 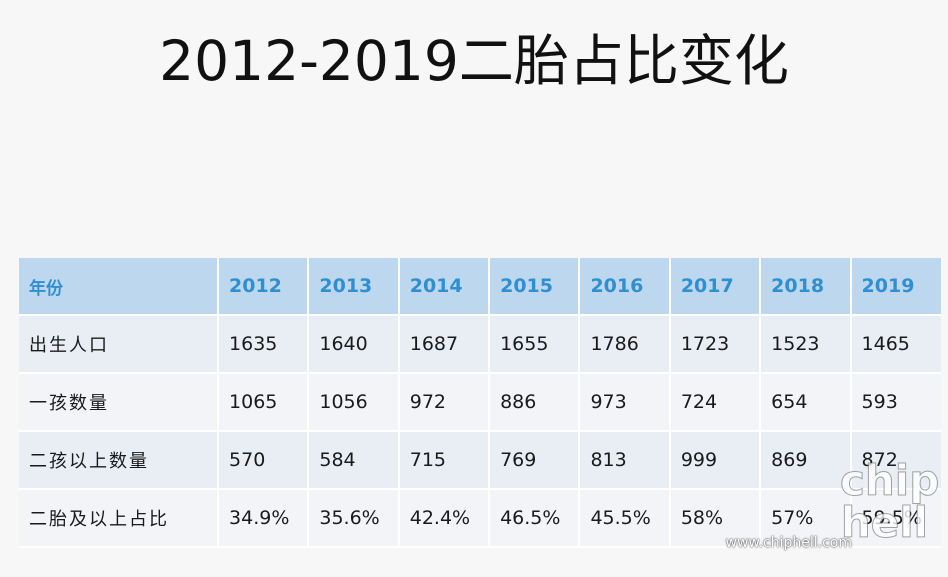 What do you see at coordinates (624, 287) in the screenshot?
I see `year-header-2016: 2016` at bounding box center [624, 287].